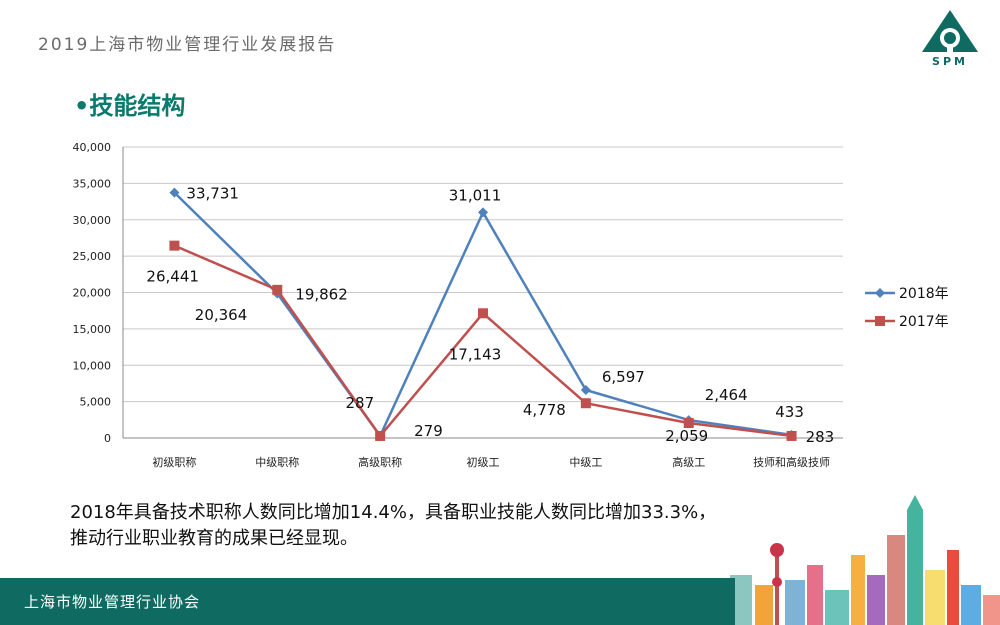 This screenshot has width=1000, height=625. What do you see at coordinates (172, 277) in the screenshot?
I see `data-label-2017: 26,441` at bounding box center [172, 277].